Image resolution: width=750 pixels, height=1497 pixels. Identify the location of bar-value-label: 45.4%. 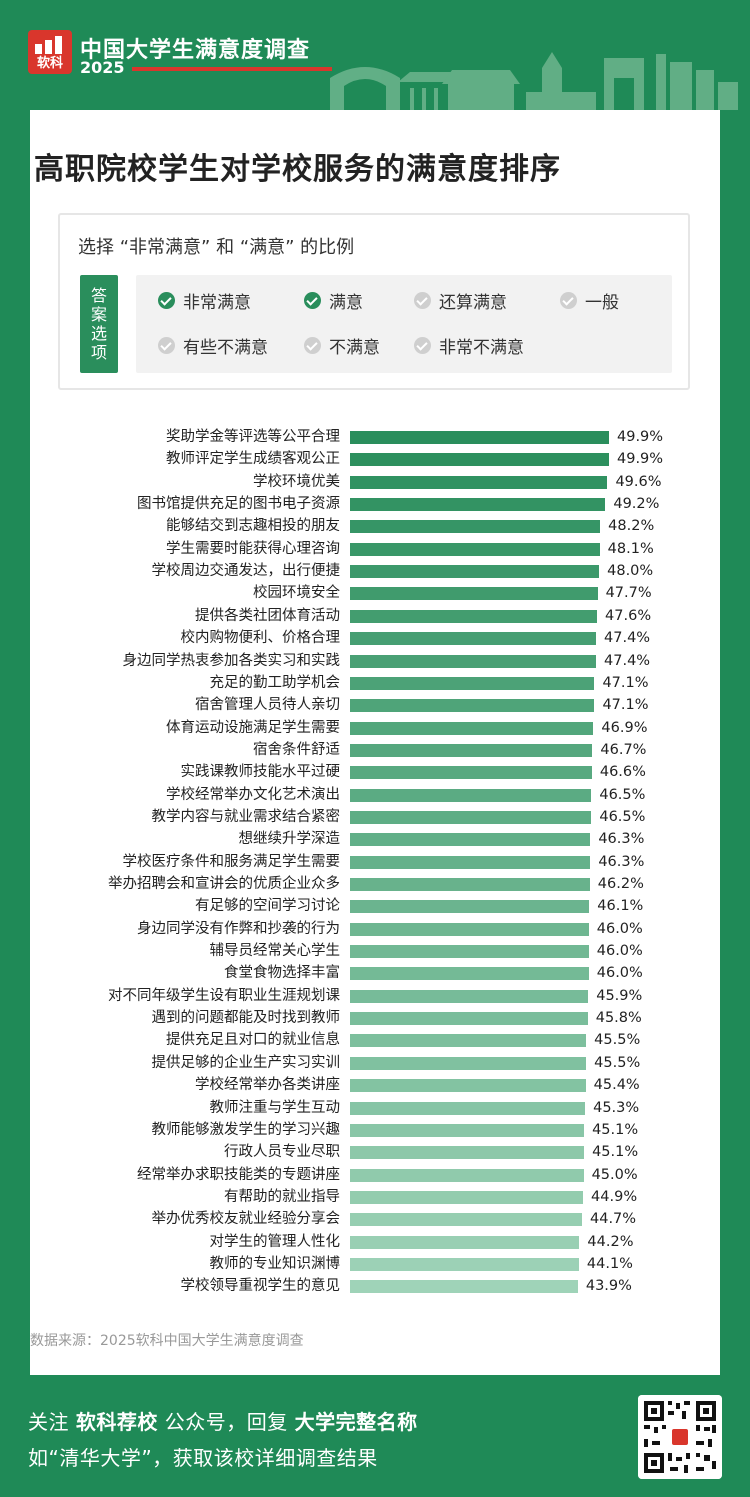
(616, 1085).